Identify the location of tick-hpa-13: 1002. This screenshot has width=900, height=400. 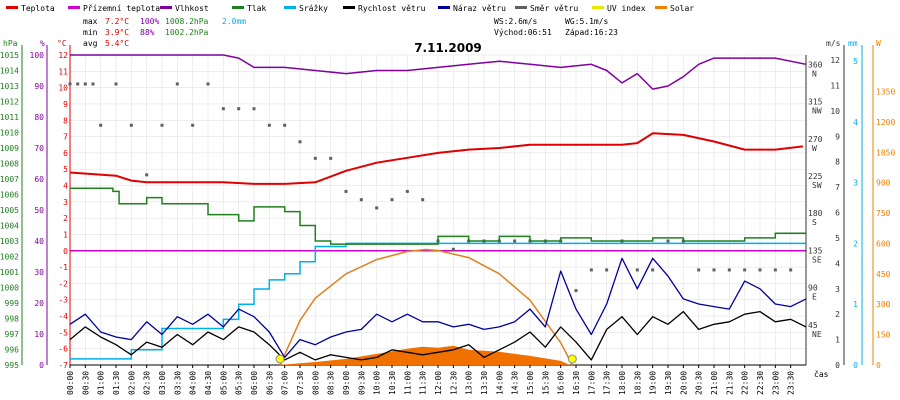
(9, 257).